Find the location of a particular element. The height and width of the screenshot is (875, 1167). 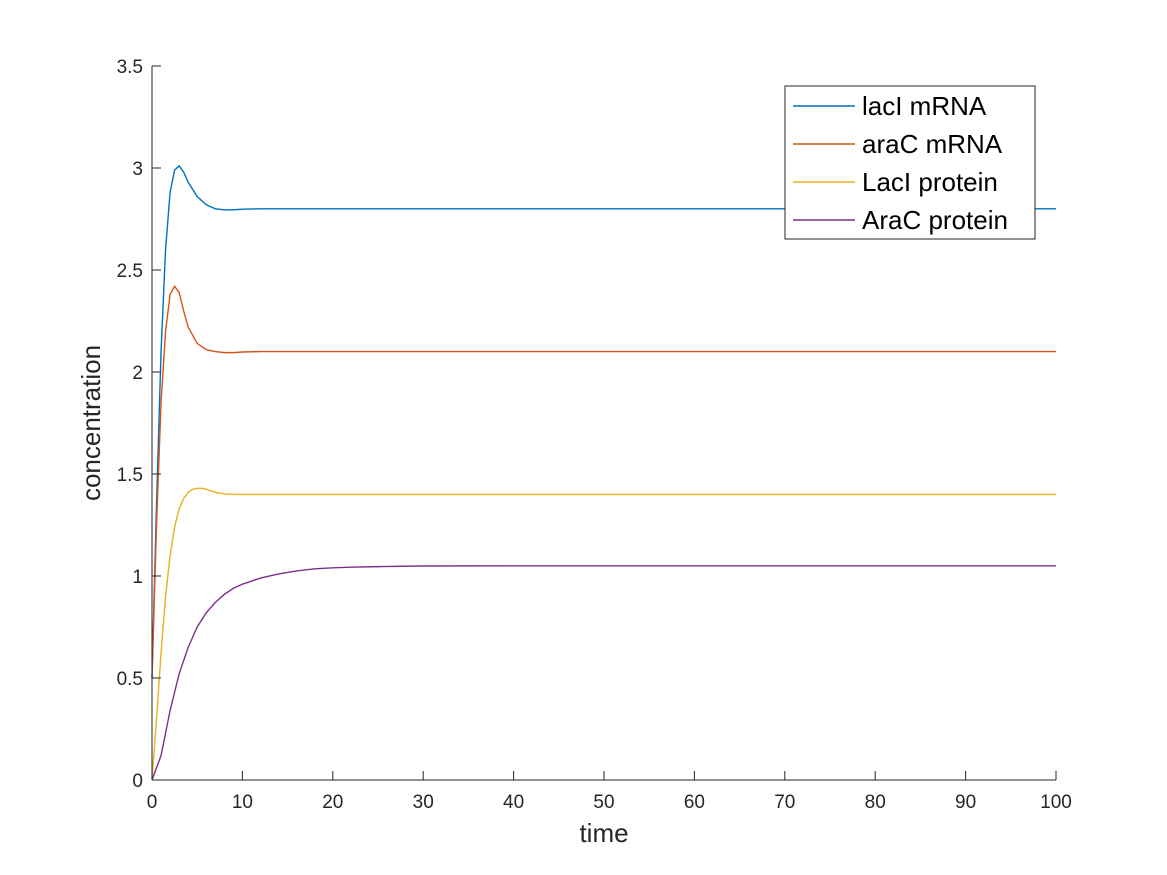

legend-label-2: LacI protein is located at coordinates (930, 182).